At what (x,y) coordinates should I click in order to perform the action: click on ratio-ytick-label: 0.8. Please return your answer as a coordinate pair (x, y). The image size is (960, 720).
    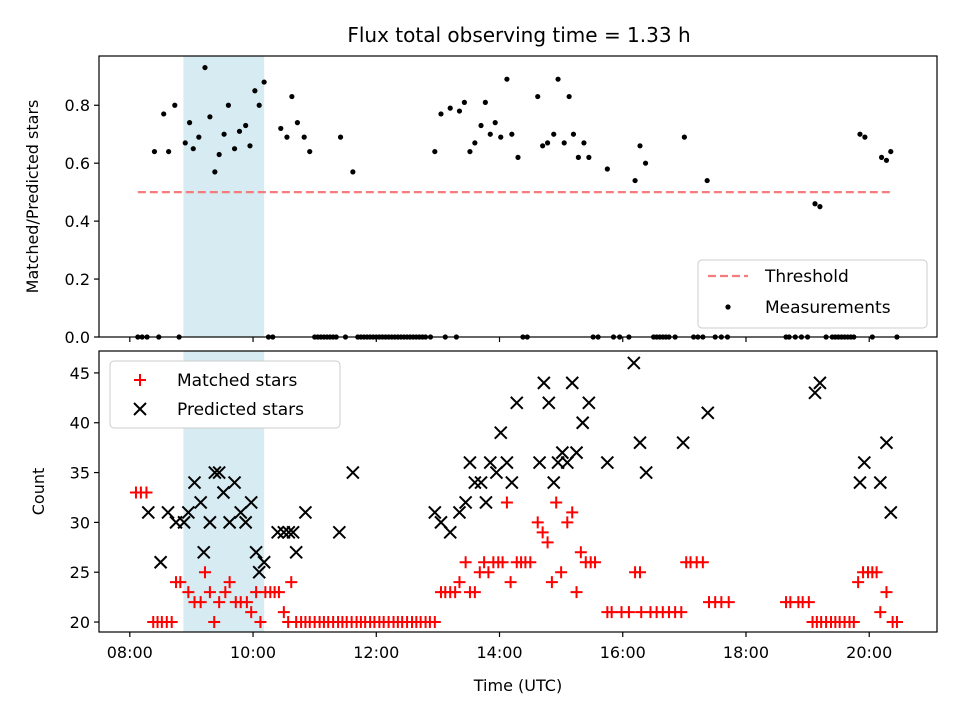
    Looking at the image, I should click on (77, 105).